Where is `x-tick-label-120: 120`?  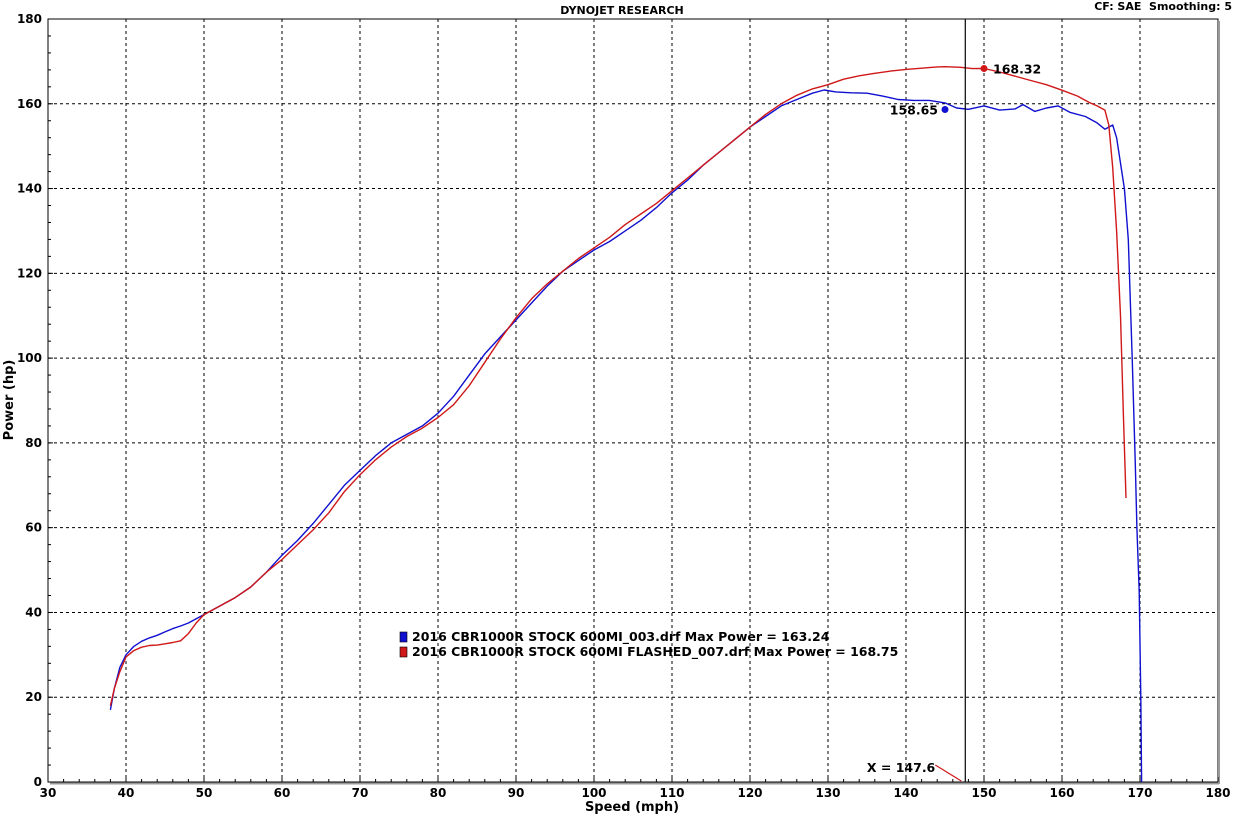
x-tick-label-120: 120 is located at coordinates (749, 793).